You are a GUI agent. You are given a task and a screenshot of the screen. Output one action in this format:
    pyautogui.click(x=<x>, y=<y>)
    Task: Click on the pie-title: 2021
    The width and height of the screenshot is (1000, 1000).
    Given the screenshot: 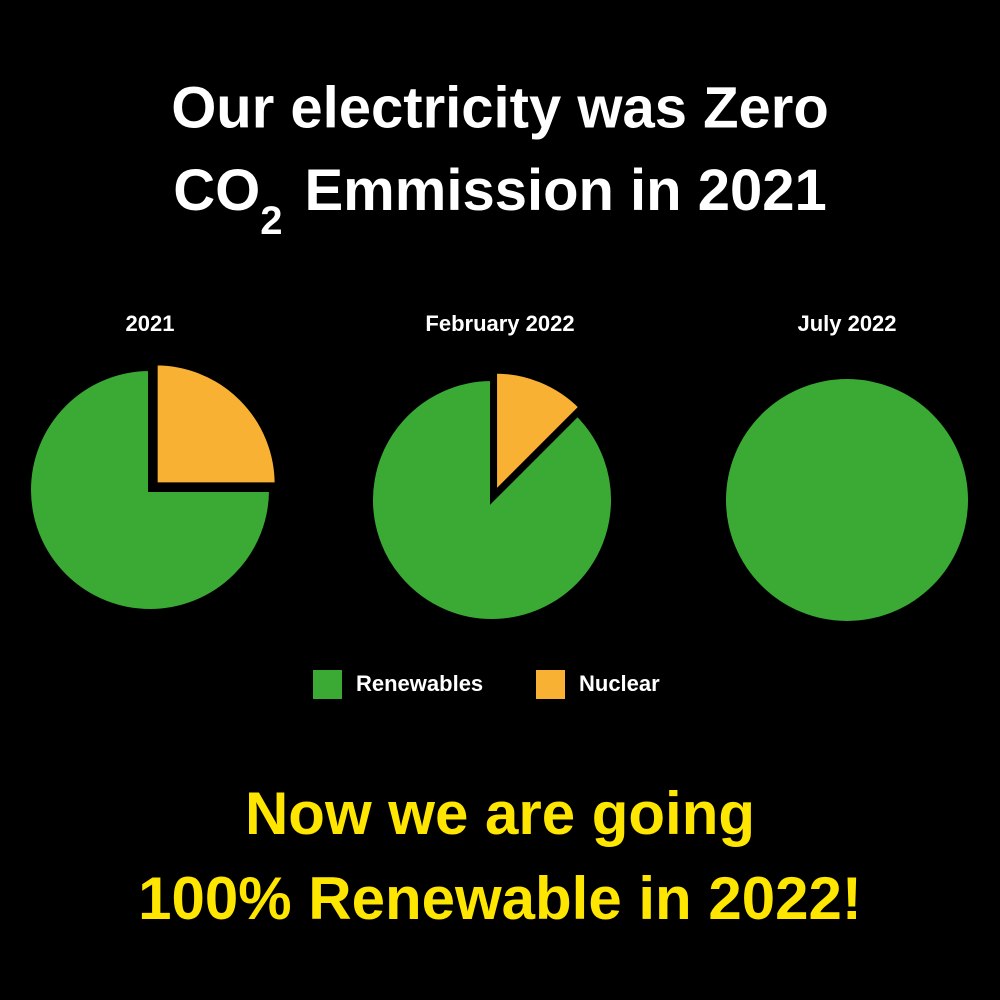 What is the action you would take?
    pyautogui.click(x=150, y=323)
    